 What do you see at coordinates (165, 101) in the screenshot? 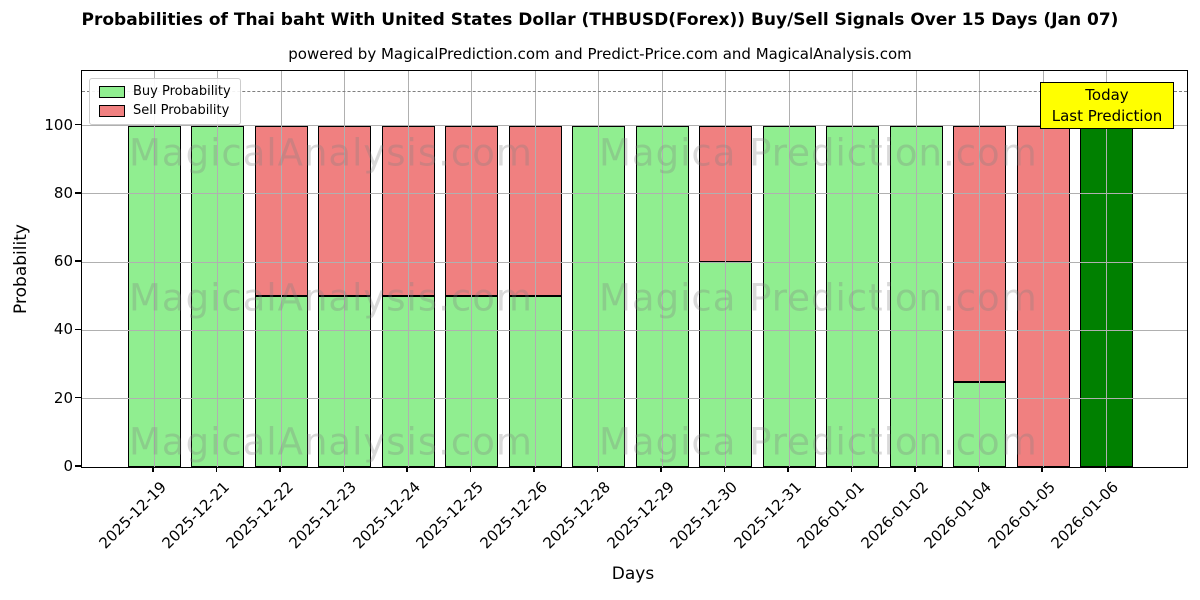
I see `legend: Buy Probability Sell Probability` at bounding box center [165, 101].